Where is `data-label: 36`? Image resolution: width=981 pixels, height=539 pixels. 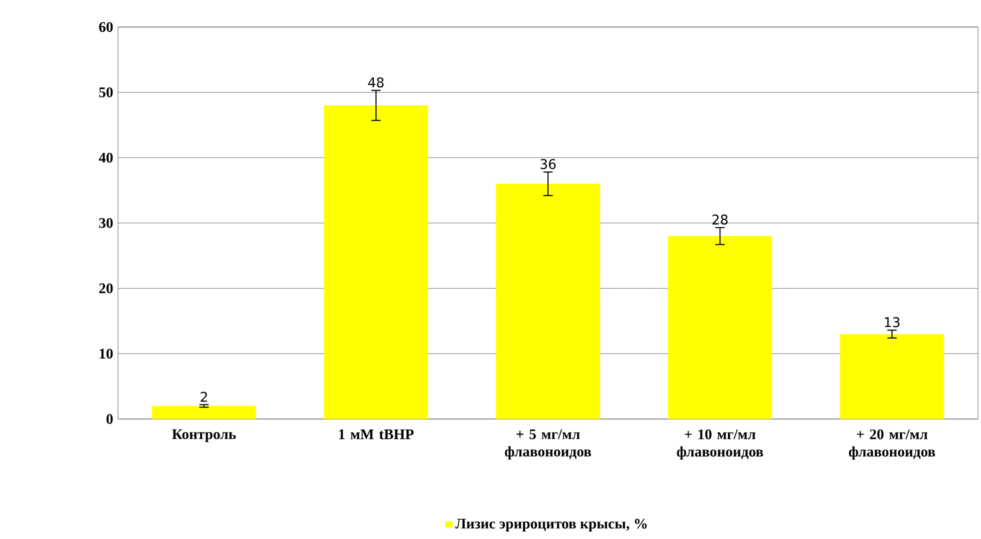 data-label: 36 is located at coordinates (548, 164).